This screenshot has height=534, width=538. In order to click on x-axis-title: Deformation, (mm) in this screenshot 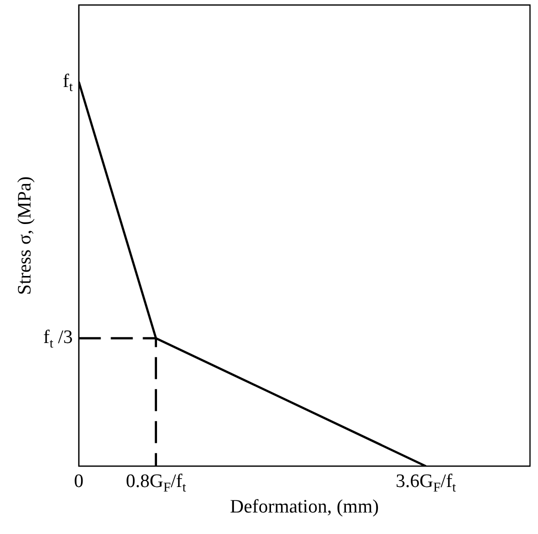, I will do `click(304, 507)`.